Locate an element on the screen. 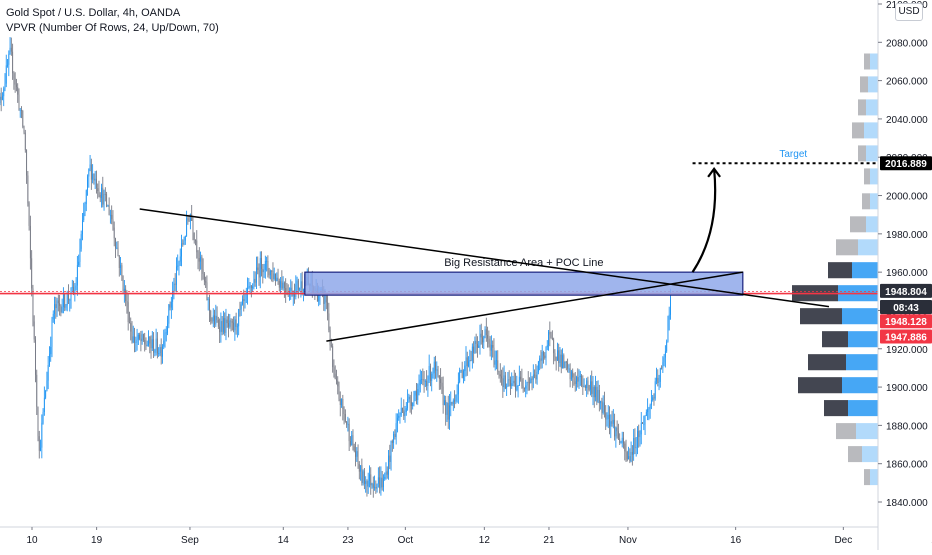  symbol-title: Gold Spot / U.S. Dollar, 4h, OANDA is located at coordinates (112, 13).